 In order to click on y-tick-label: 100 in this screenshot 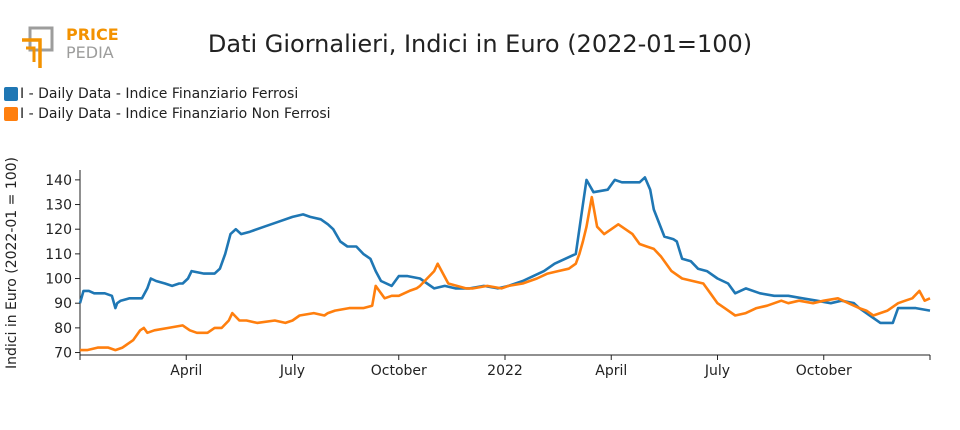, I will do `click(58, 280)`.